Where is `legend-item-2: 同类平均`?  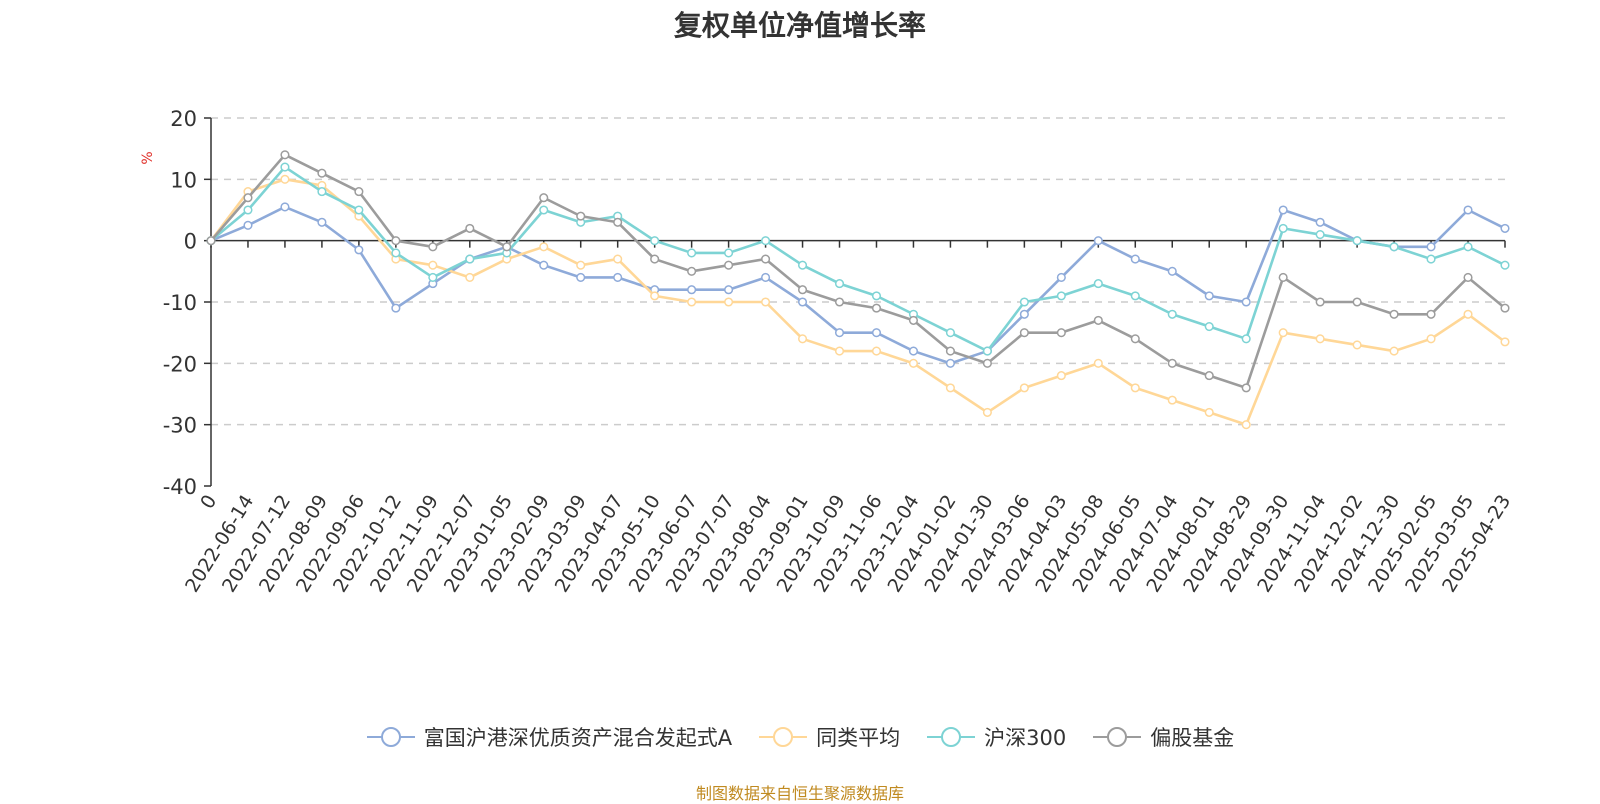
legend-item-2: 同类平均 is located at coordinates (829, 737).